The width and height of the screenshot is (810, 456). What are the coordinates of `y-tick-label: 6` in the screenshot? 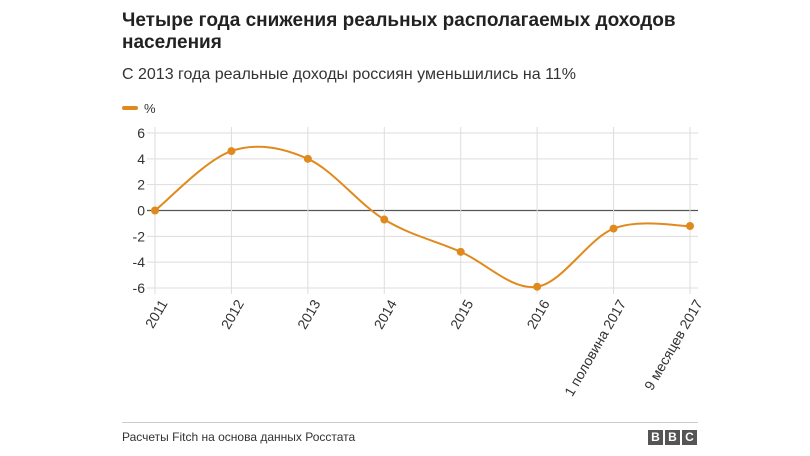 It's located at (141, 133).